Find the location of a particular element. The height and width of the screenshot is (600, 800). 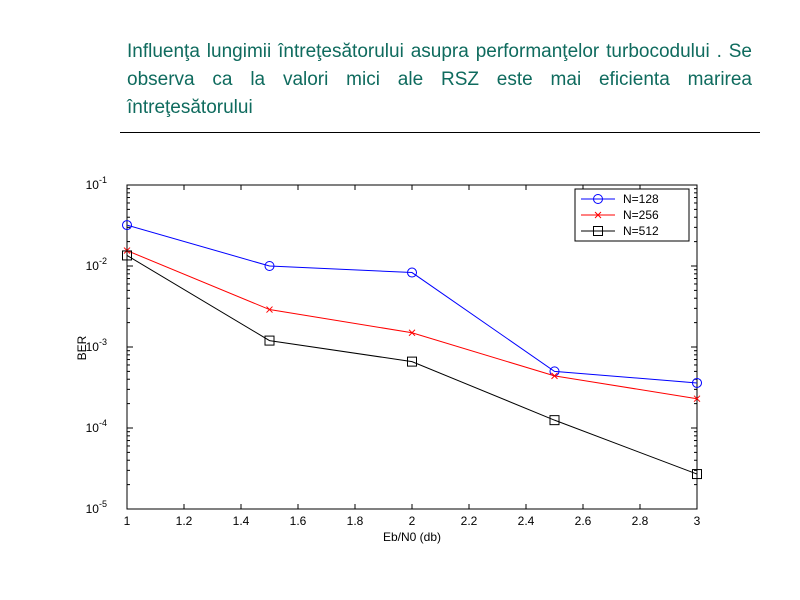

legend-item: N=512 is located at coordinates (620, 231).